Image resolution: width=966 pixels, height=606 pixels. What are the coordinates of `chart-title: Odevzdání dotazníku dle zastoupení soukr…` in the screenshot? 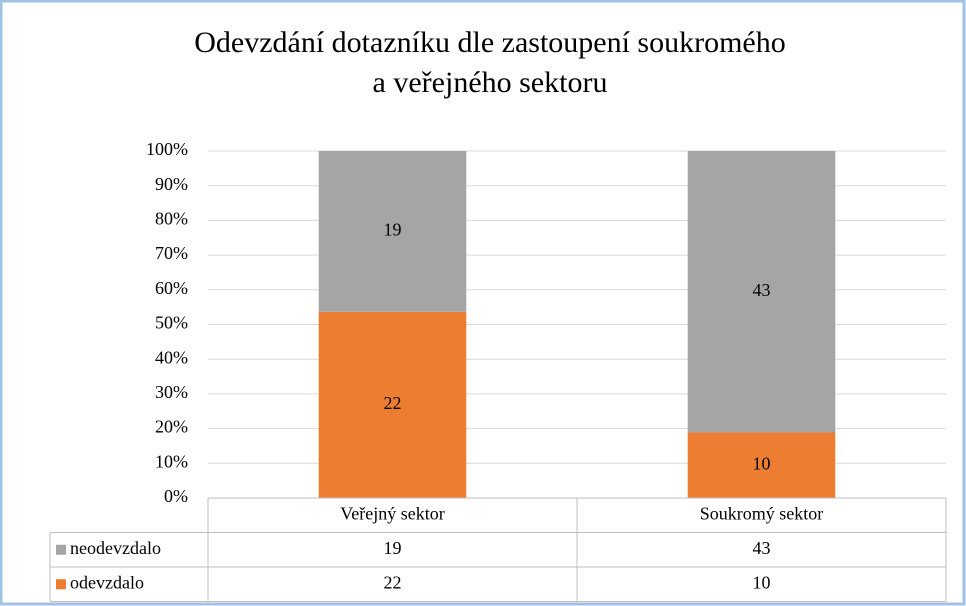 It's located at (490, 62).